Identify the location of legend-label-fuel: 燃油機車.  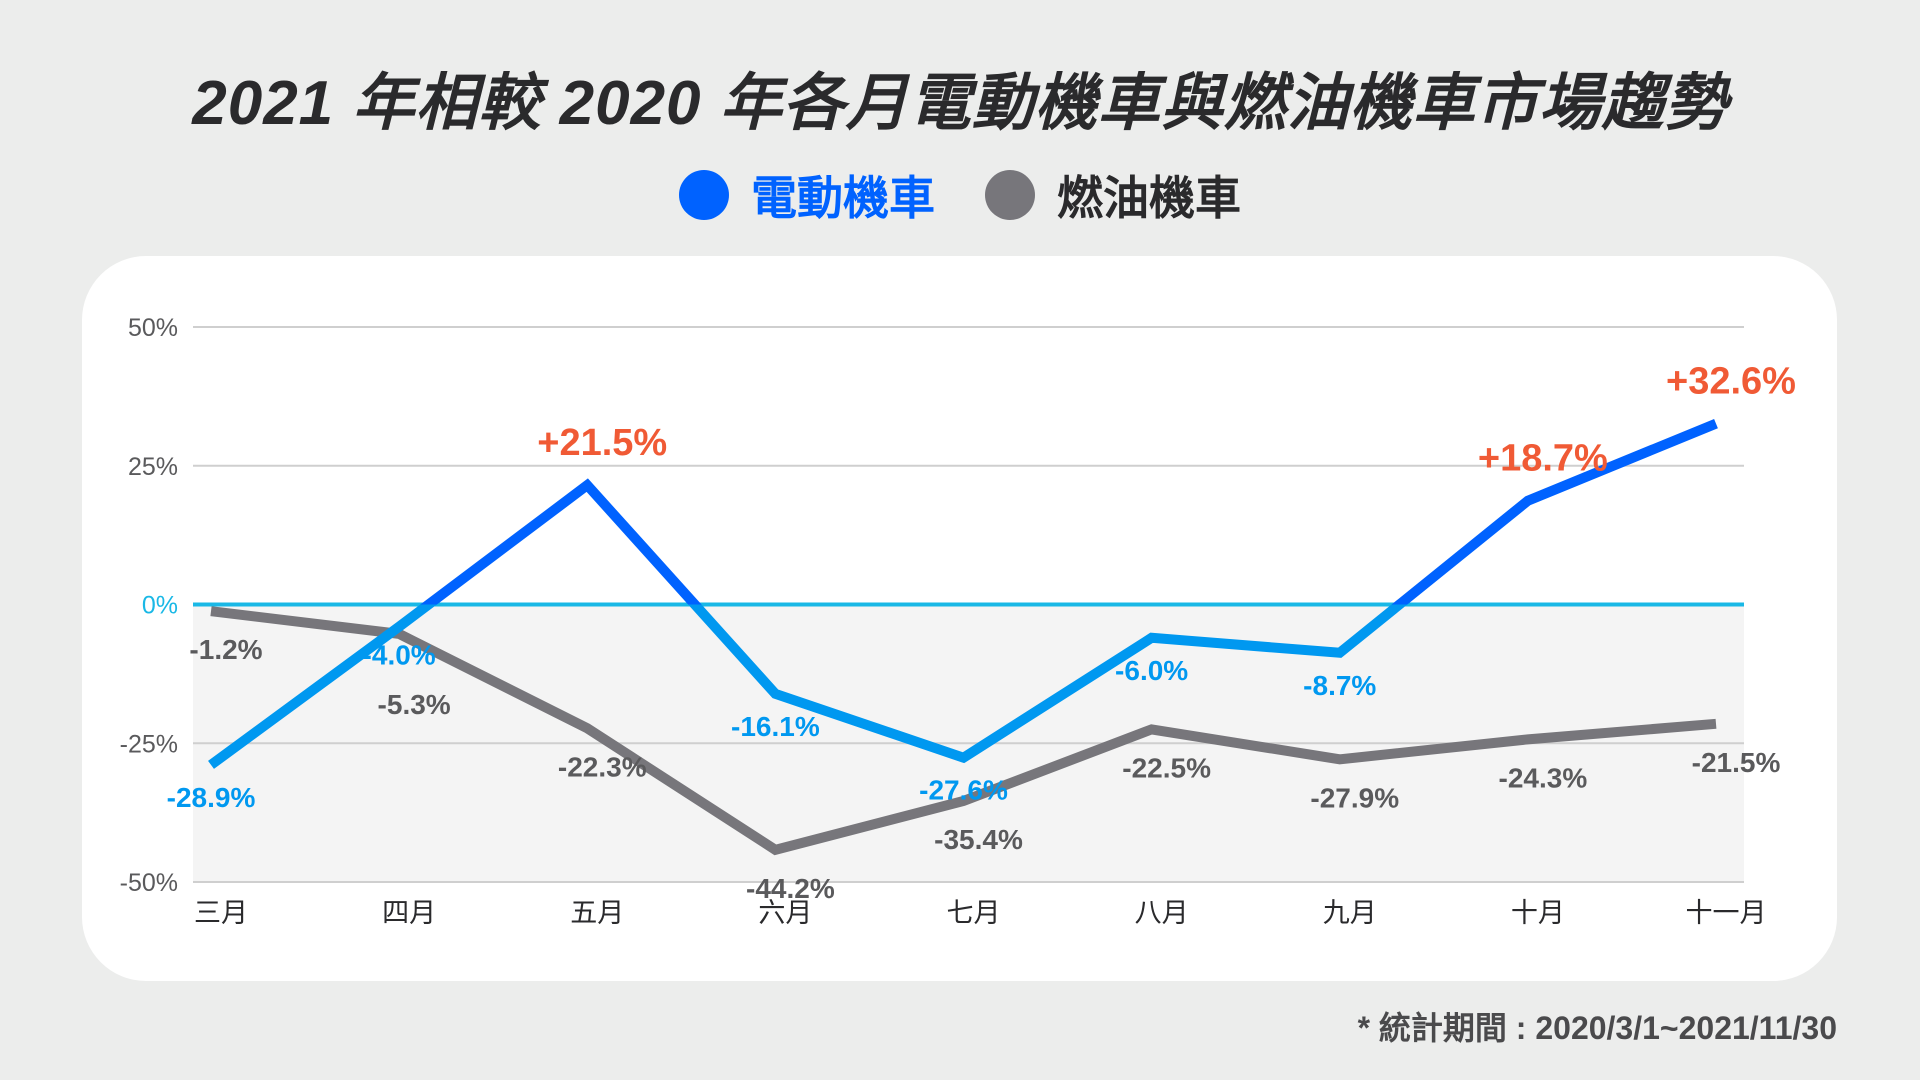
(1149, 198).